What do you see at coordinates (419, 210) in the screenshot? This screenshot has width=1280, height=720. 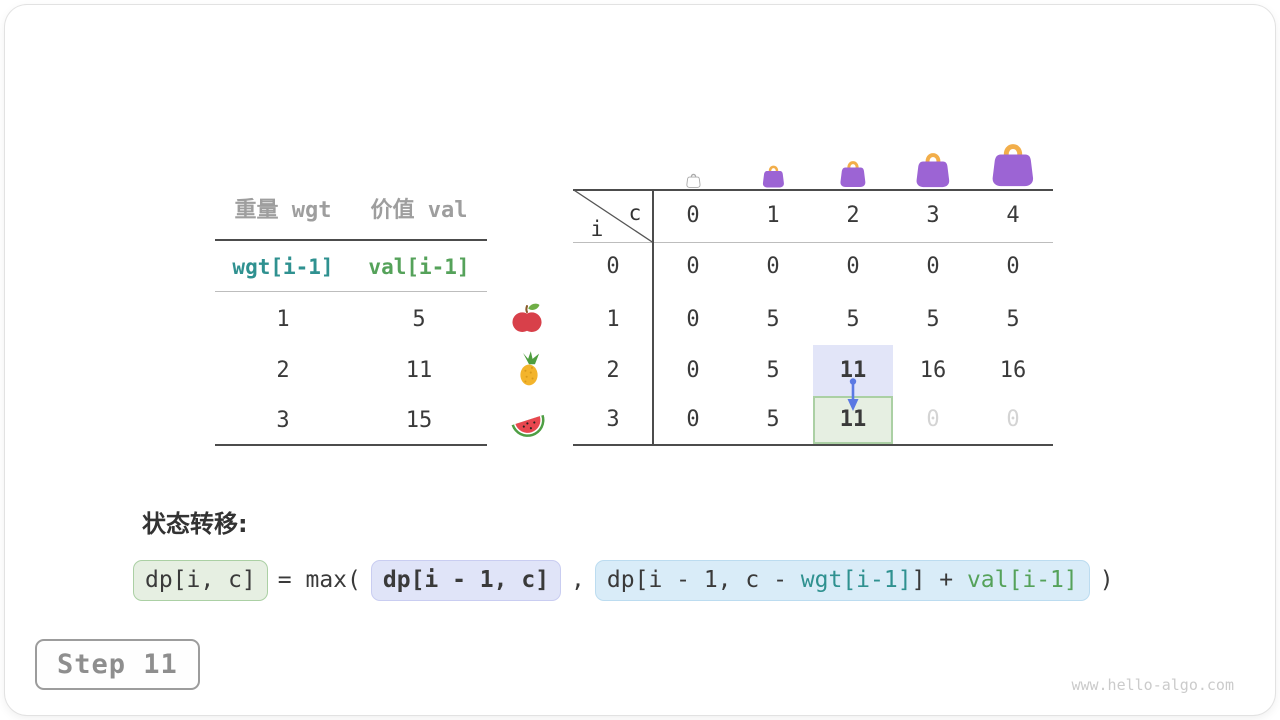 I see `value-column-header: 价值 val` at bounding box center [419, 210].